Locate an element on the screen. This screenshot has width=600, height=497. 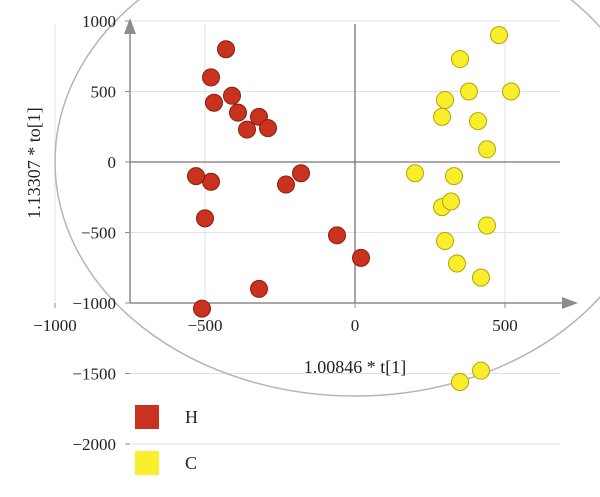
x-tick-label: 0 is located at coordinates (355, 325).